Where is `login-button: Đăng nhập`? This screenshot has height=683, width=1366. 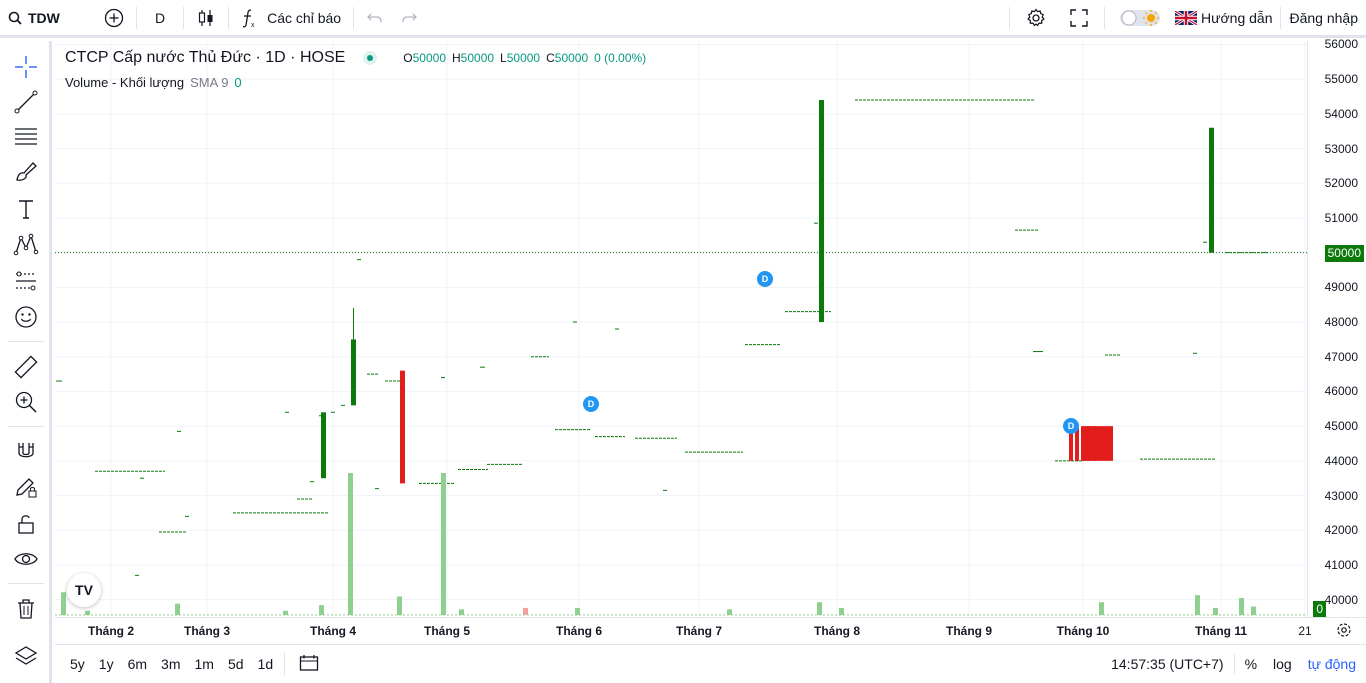 login-button: Đăng nhập is located at coordinates (1323, 17).